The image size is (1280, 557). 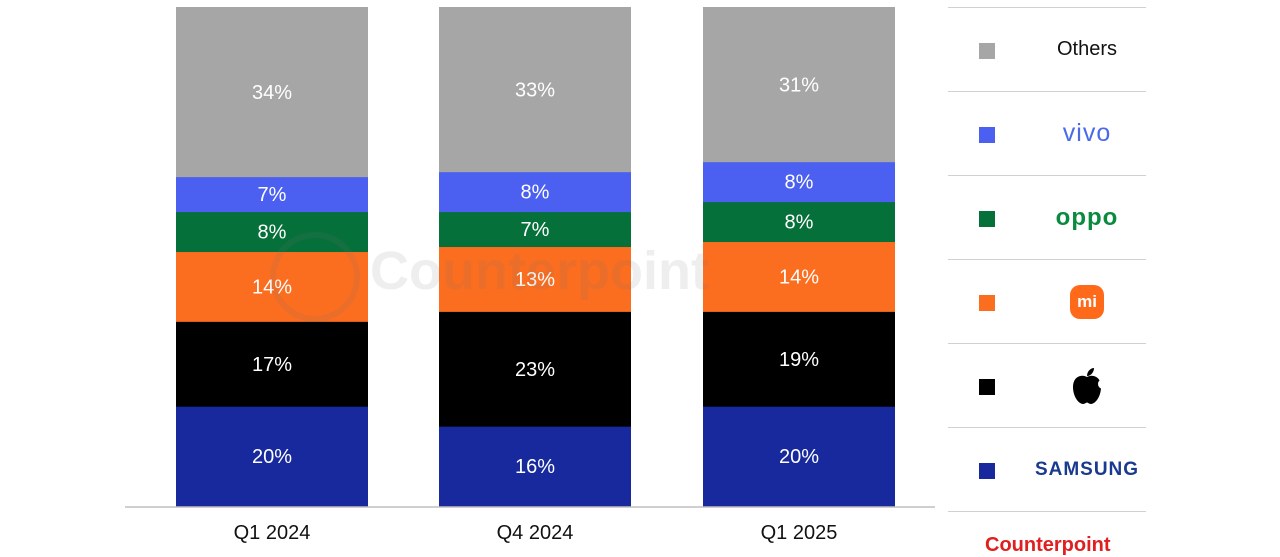 I want to click on legend-swatch-apple, so click(x=987, y=387).